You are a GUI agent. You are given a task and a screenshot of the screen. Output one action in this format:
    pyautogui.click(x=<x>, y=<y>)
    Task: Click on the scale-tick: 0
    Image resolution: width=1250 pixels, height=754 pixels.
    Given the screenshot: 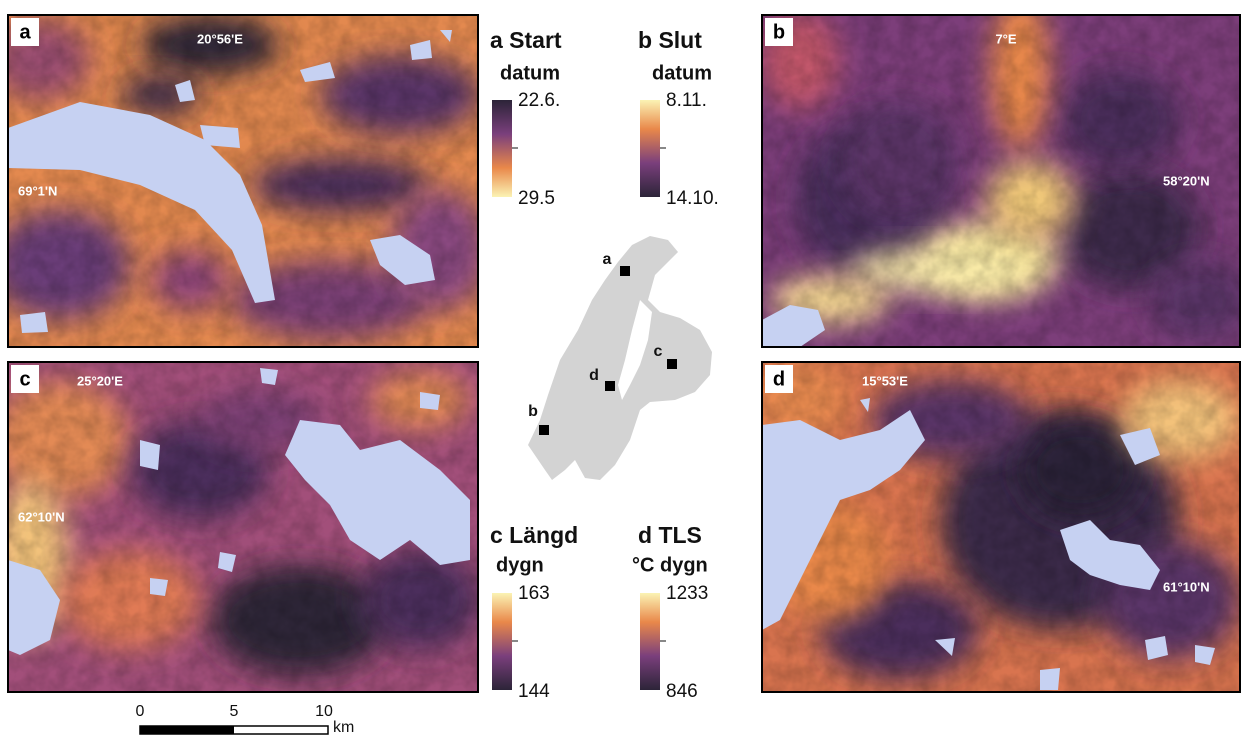 What is the action you would take?
    pyautogui.click(x=140, y=711)
    